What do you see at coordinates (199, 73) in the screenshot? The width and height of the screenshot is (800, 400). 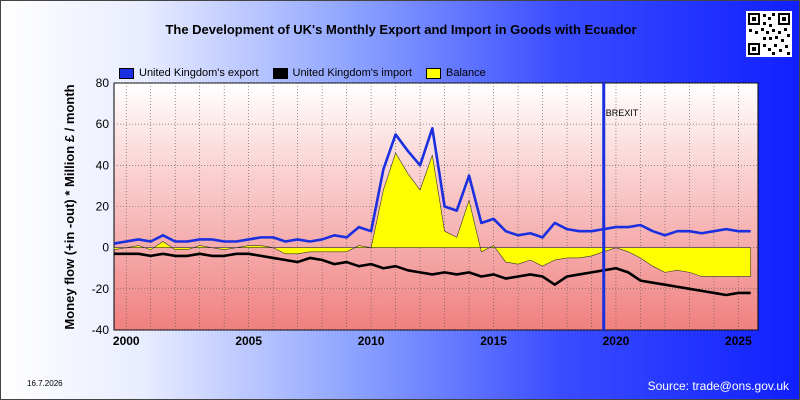 I see `legend-label-export: United Kingdom's export` at bounding box center [199, 73].